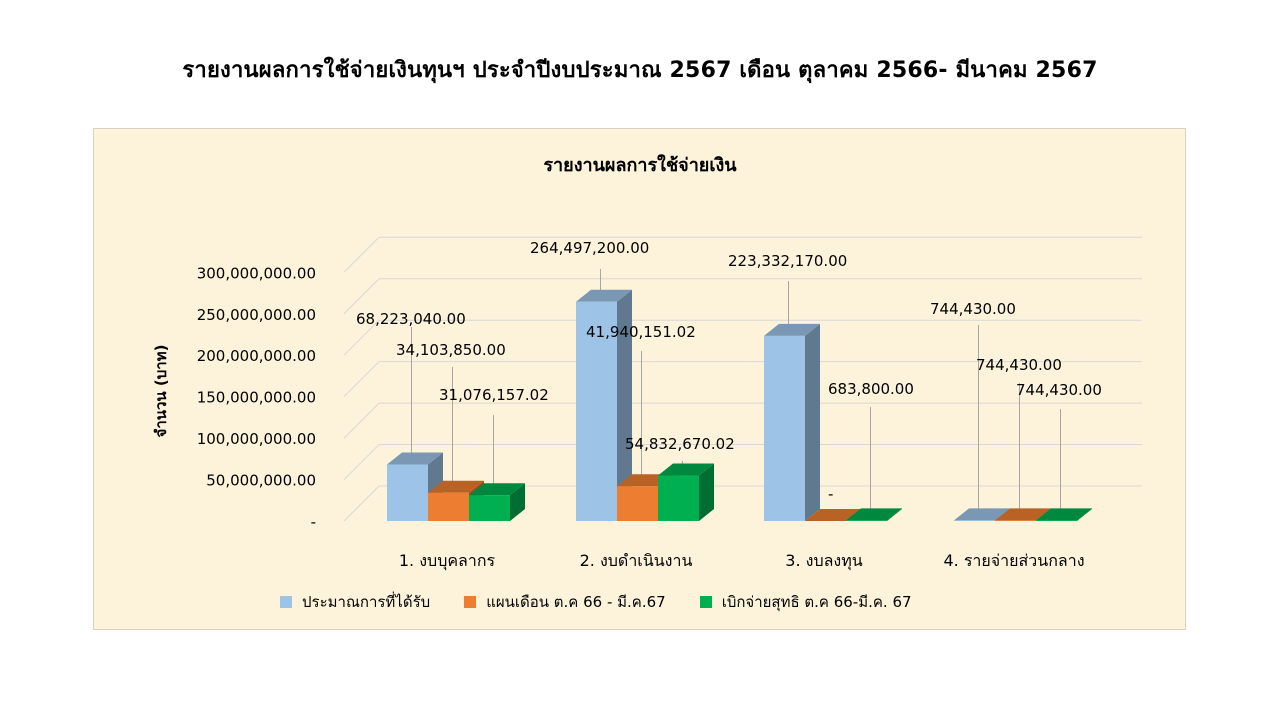 The image size is (1280, 720). Describe the element at coordinates (411, 319) in the screenshot. I see `data-label: 68,223,040.00` at that location.